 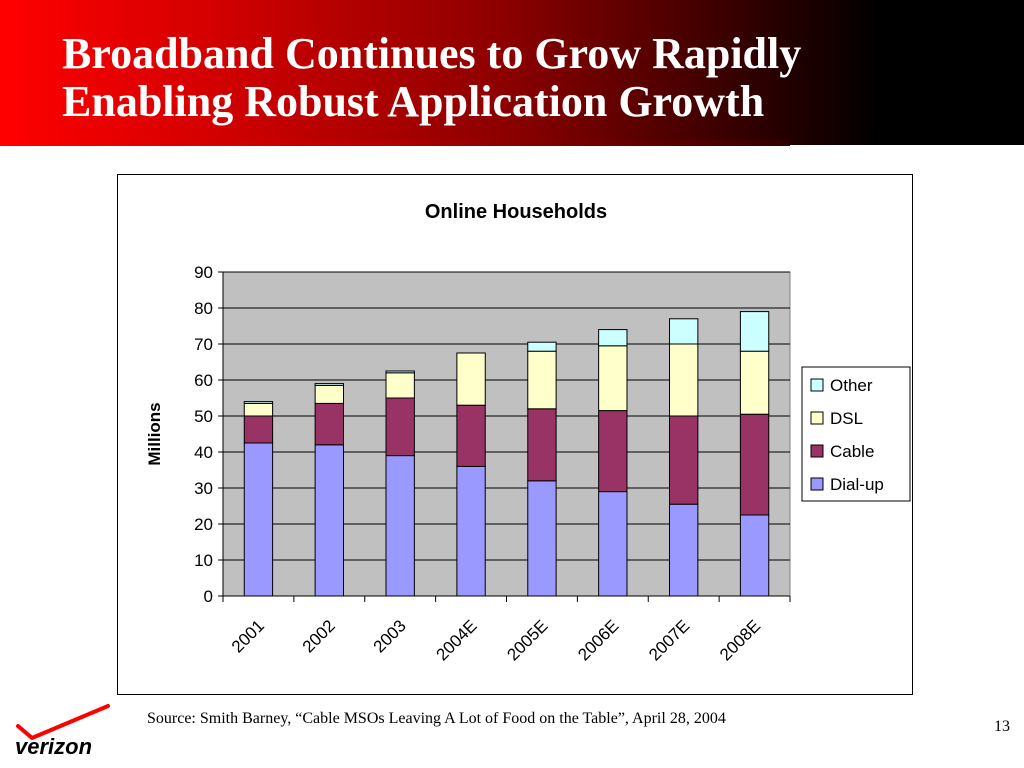 I want to click on y-tick-label: 10, so click(x=203, y=560).